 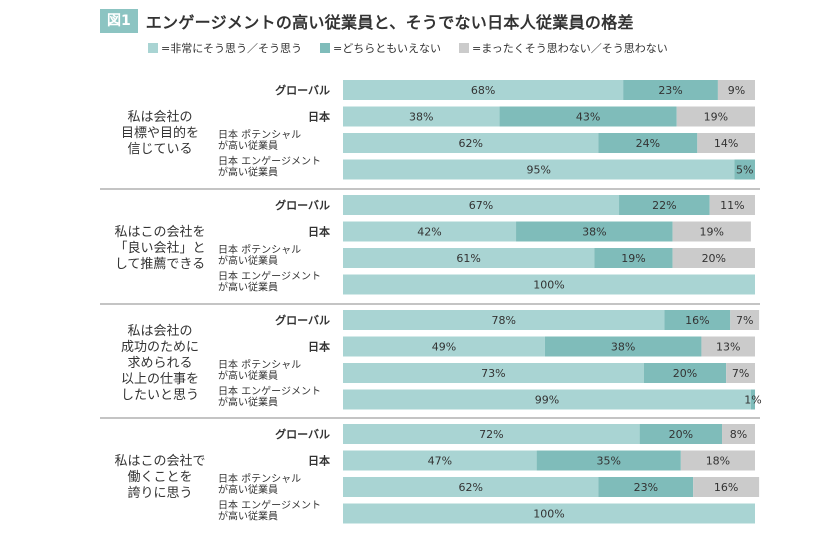 I want to click on question-label: 私はこの会社で, so click(x=159, y=461).